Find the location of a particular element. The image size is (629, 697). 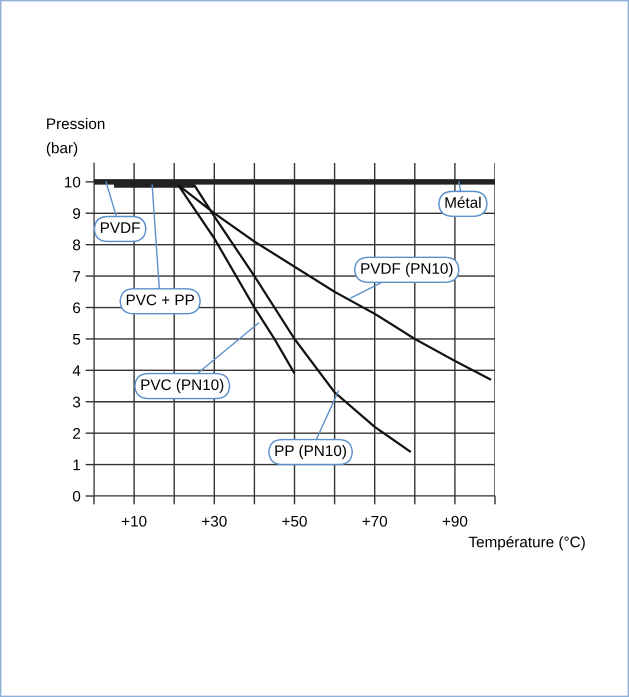

y-tick-label: 9 is located at coordinates (76, 213).